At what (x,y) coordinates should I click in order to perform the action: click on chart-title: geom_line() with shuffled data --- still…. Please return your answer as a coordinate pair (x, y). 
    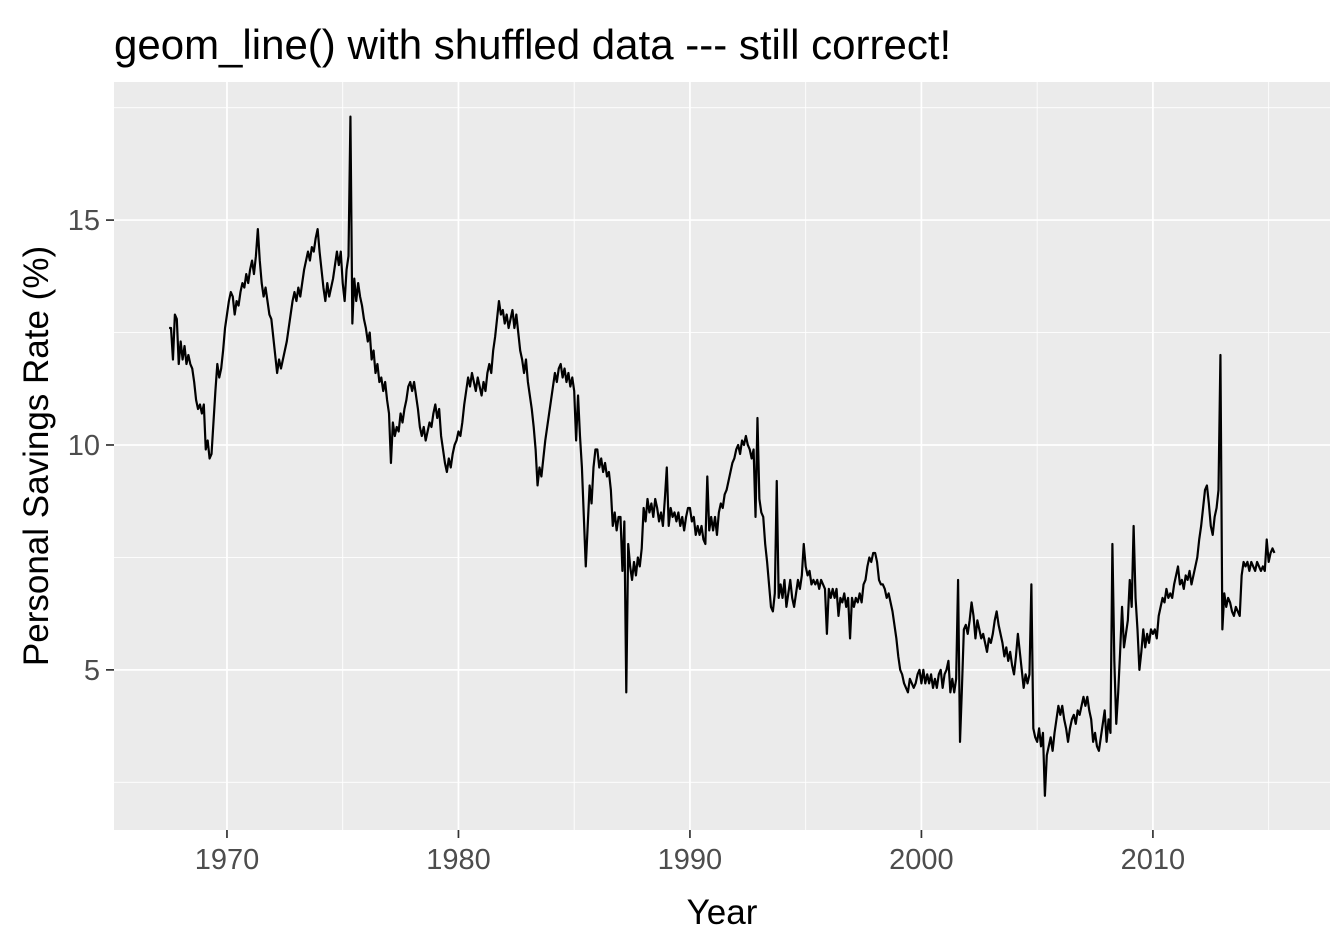
    Looking at the image, I should click on (532, 44).